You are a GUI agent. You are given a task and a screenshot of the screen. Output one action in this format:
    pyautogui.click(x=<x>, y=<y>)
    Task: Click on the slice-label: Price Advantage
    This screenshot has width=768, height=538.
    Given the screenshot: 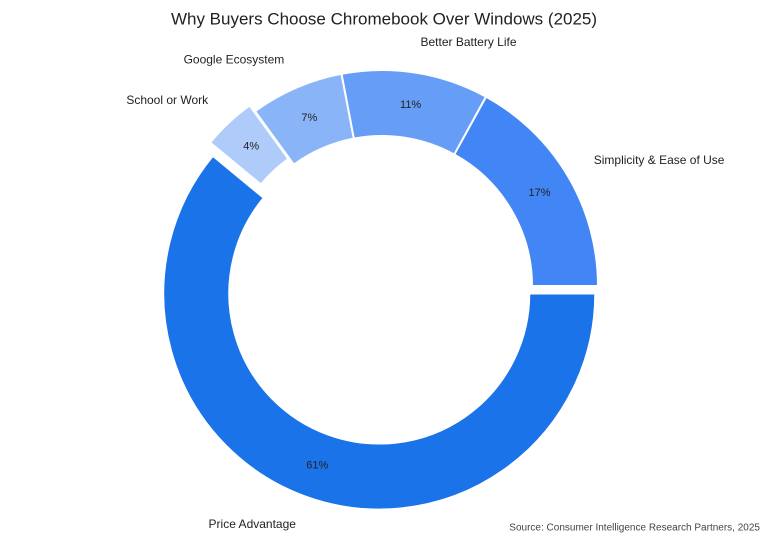 What is the action you would take?
    pyautogui.click(x=253, y=524)
    